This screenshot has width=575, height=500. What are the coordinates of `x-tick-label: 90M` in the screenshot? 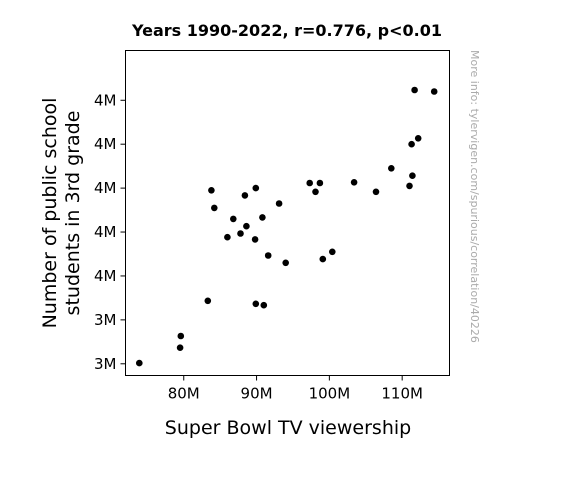 It's located at (257, 394).